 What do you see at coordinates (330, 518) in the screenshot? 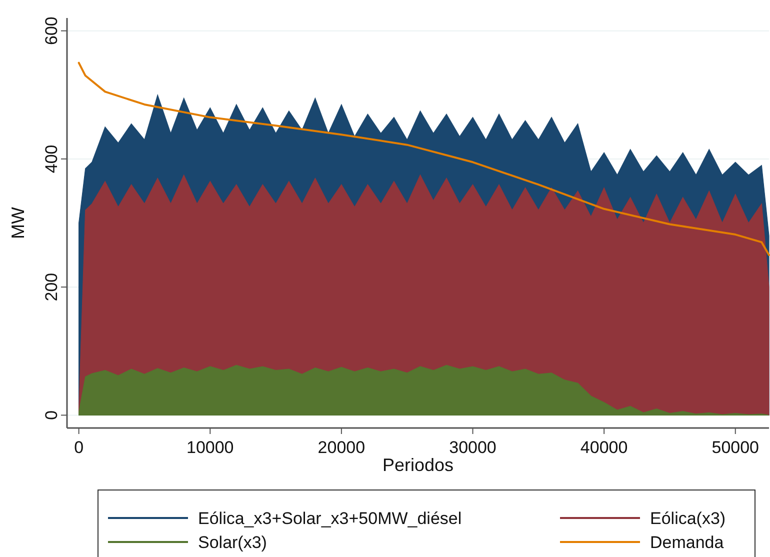
I see `legend-label: Eólica_x3+Solar_x3+50MW_diésel` at bounding box center [330, 518].